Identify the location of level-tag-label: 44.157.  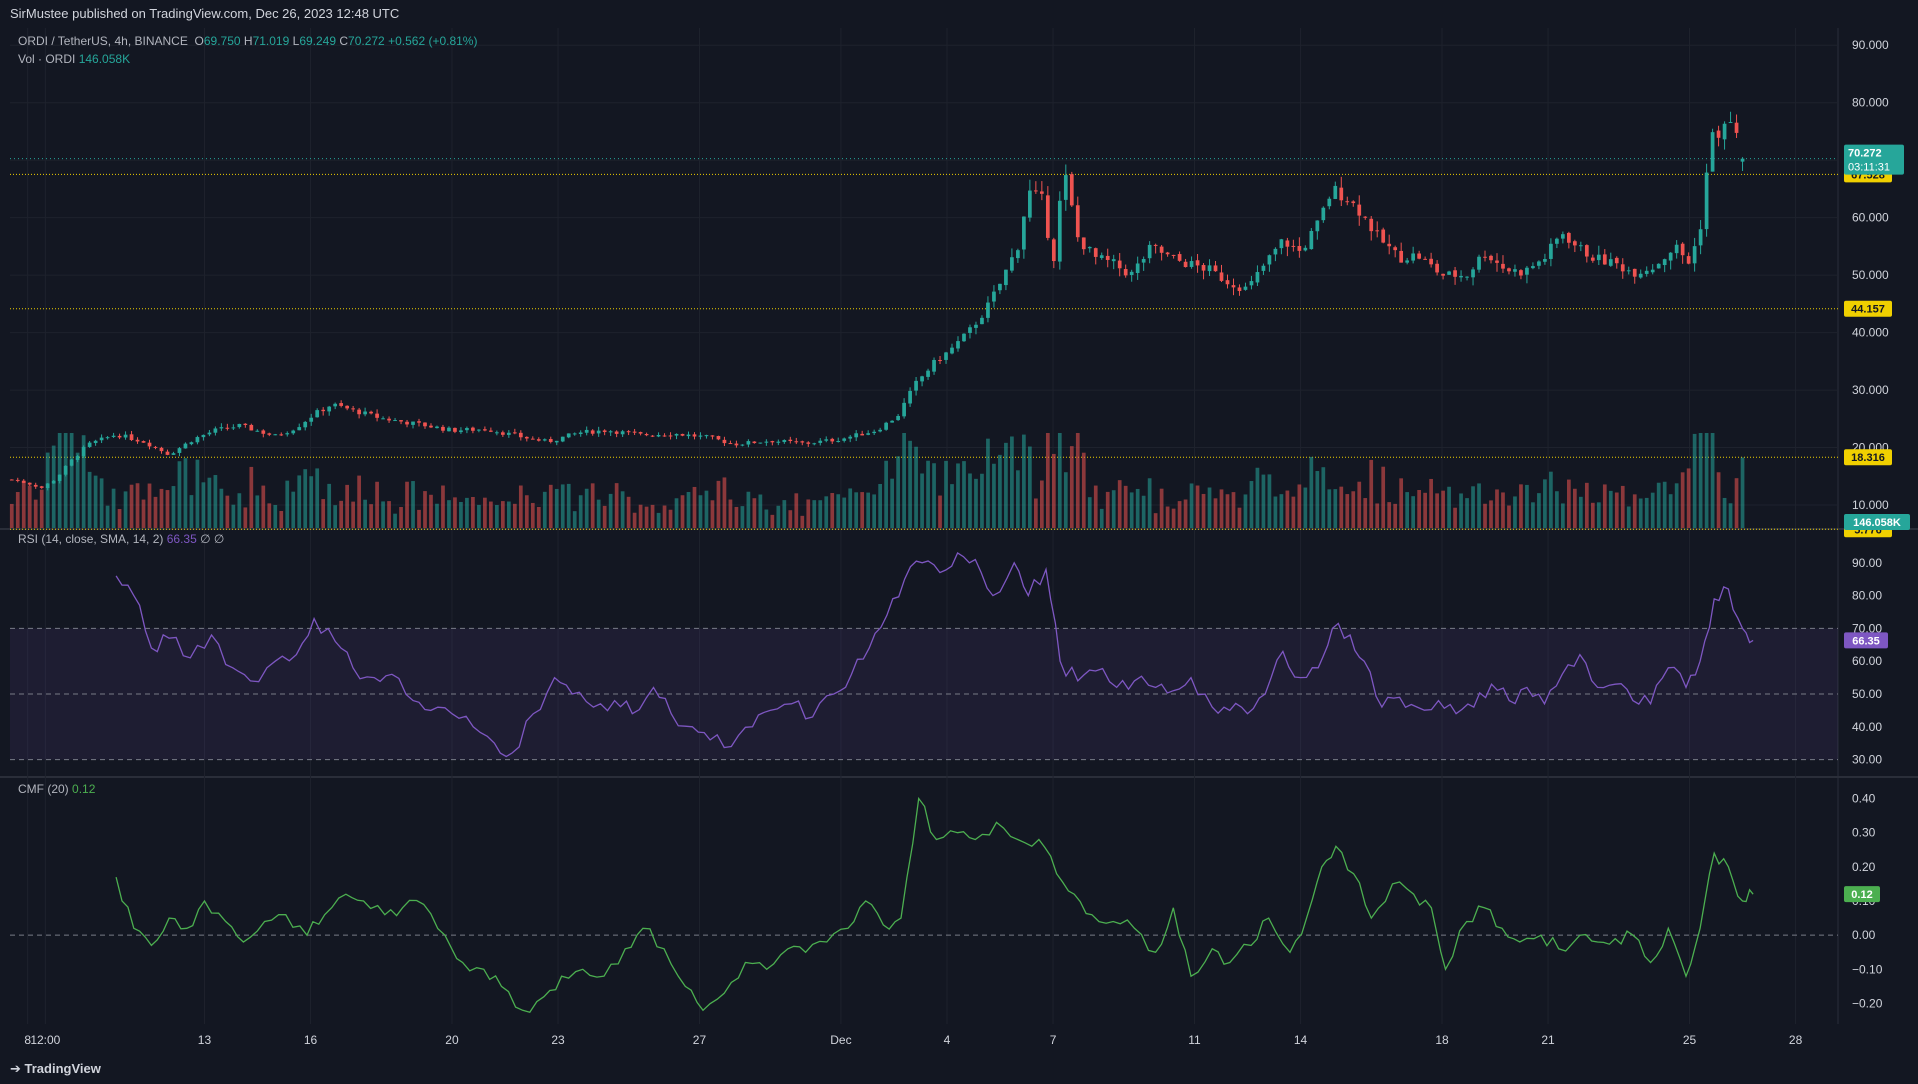
(1868, 310).